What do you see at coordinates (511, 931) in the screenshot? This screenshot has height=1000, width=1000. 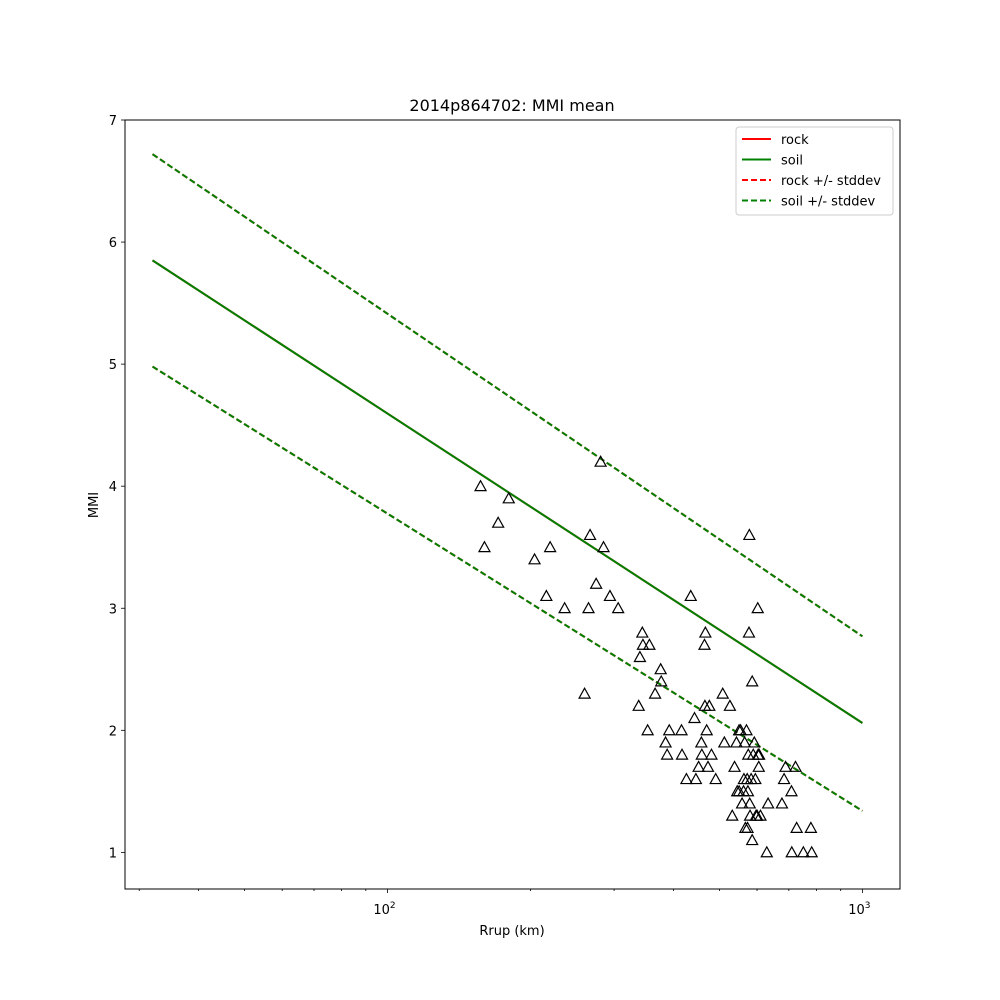 I see `x-axis-label: Rrup (km)` at bounding box center [511, 931].